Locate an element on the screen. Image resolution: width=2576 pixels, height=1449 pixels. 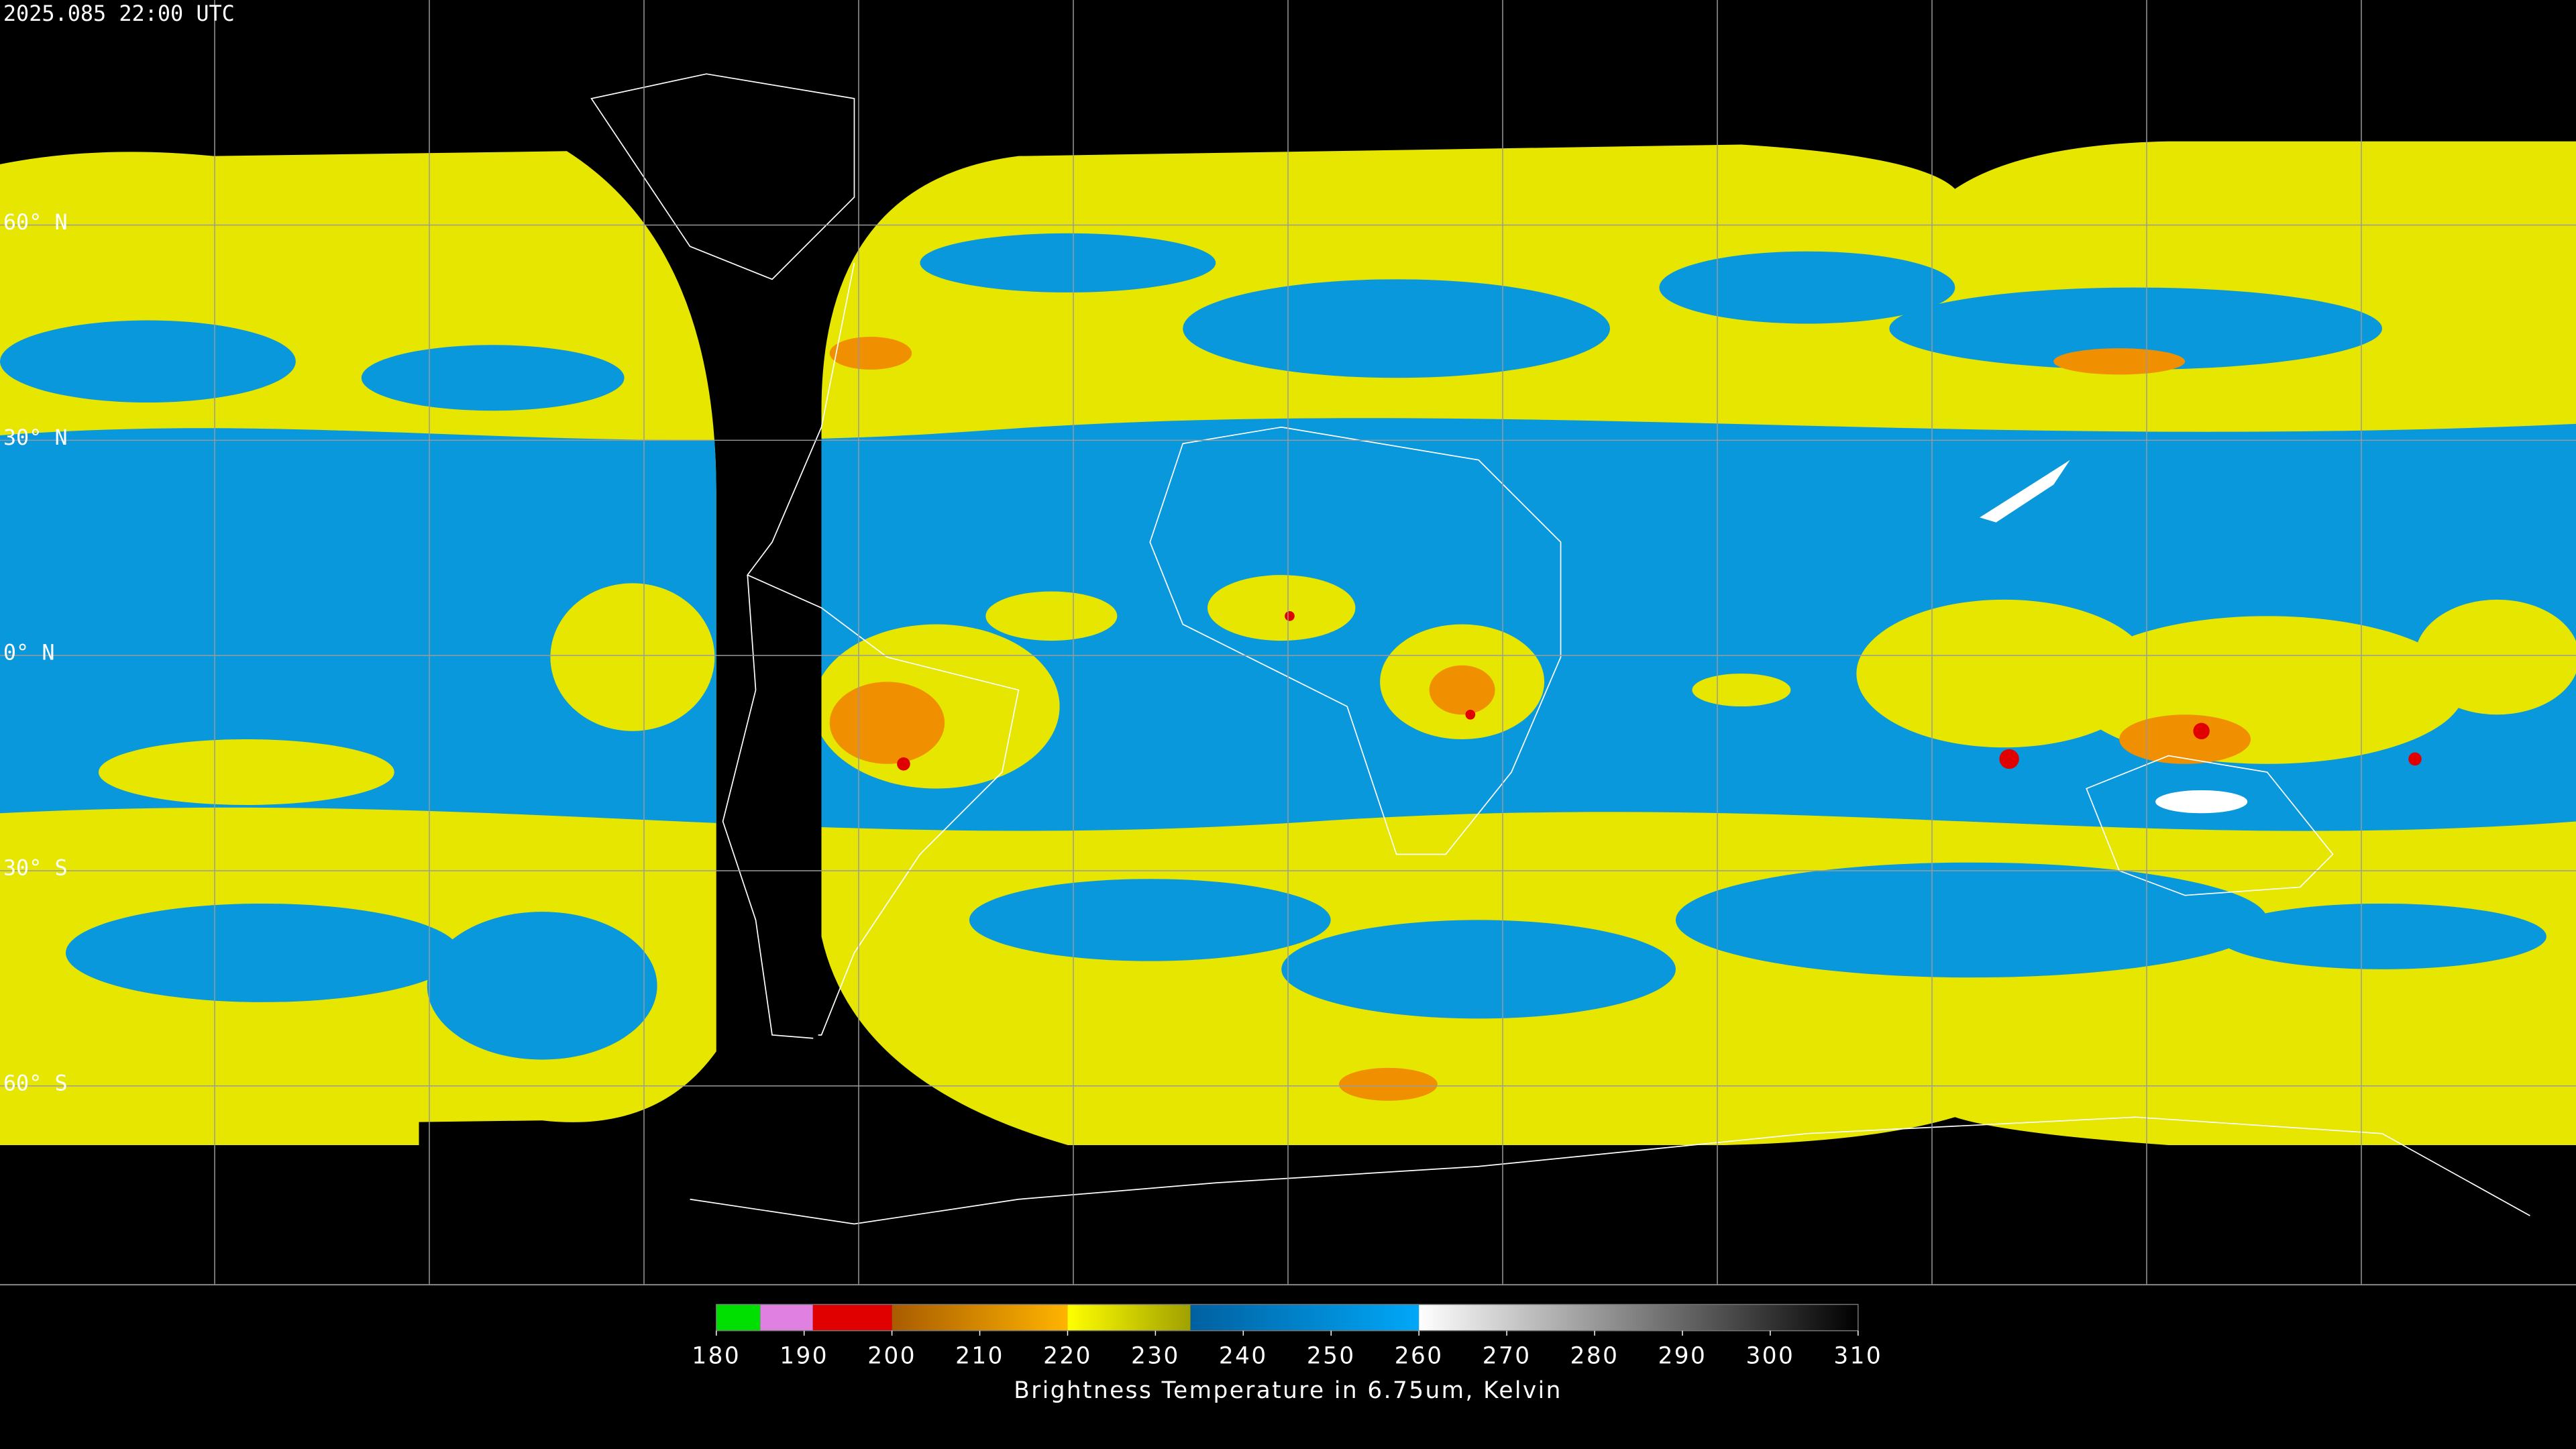
latitude-label: 30° N is located at coordinates (35, 437).